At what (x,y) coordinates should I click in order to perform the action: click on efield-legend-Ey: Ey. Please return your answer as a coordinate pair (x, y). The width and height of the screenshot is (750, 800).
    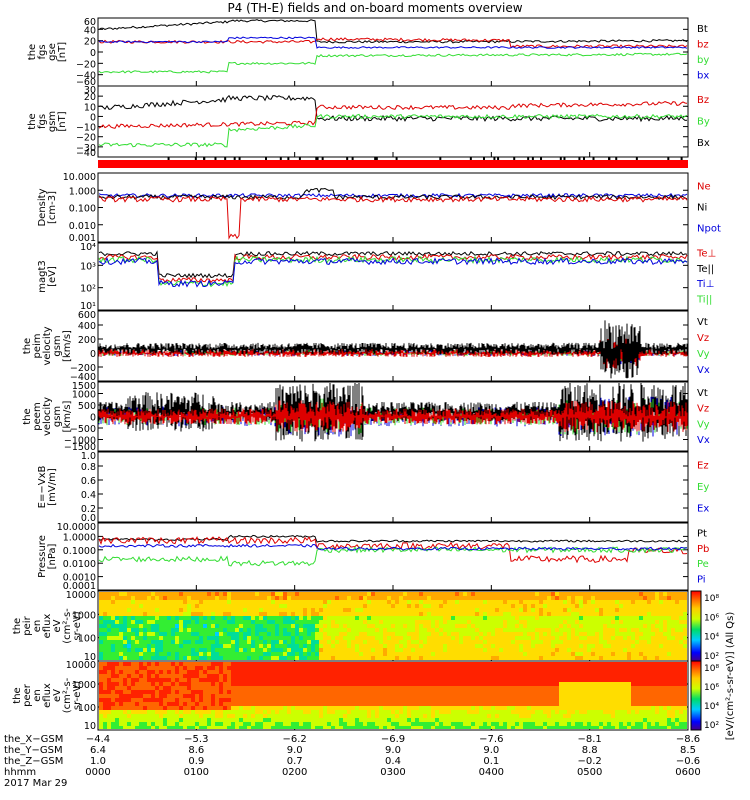
    Looking at the image, I should click on (703, 487).